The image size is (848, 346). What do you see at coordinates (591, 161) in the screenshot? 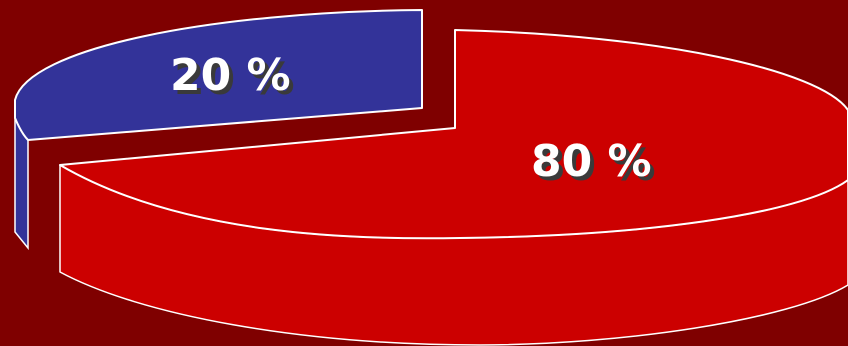
I see `slice-80-label: 80 %` at bounding box center [591, 161].